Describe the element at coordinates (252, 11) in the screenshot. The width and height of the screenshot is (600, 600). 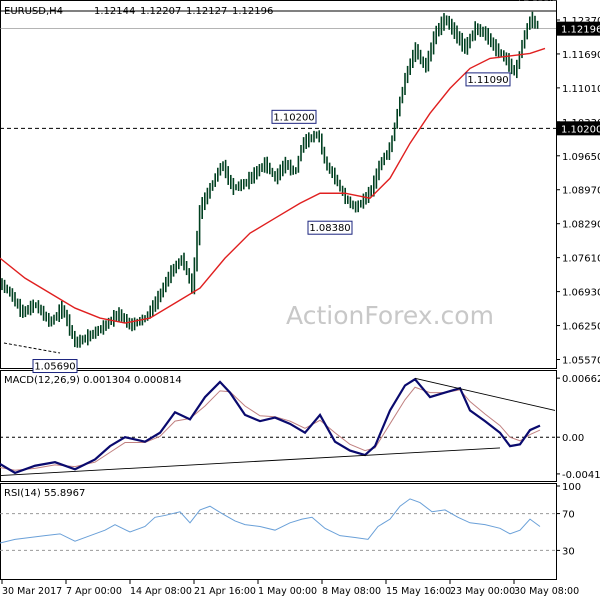
I see `ohlc-close: 1.12196` at that location.